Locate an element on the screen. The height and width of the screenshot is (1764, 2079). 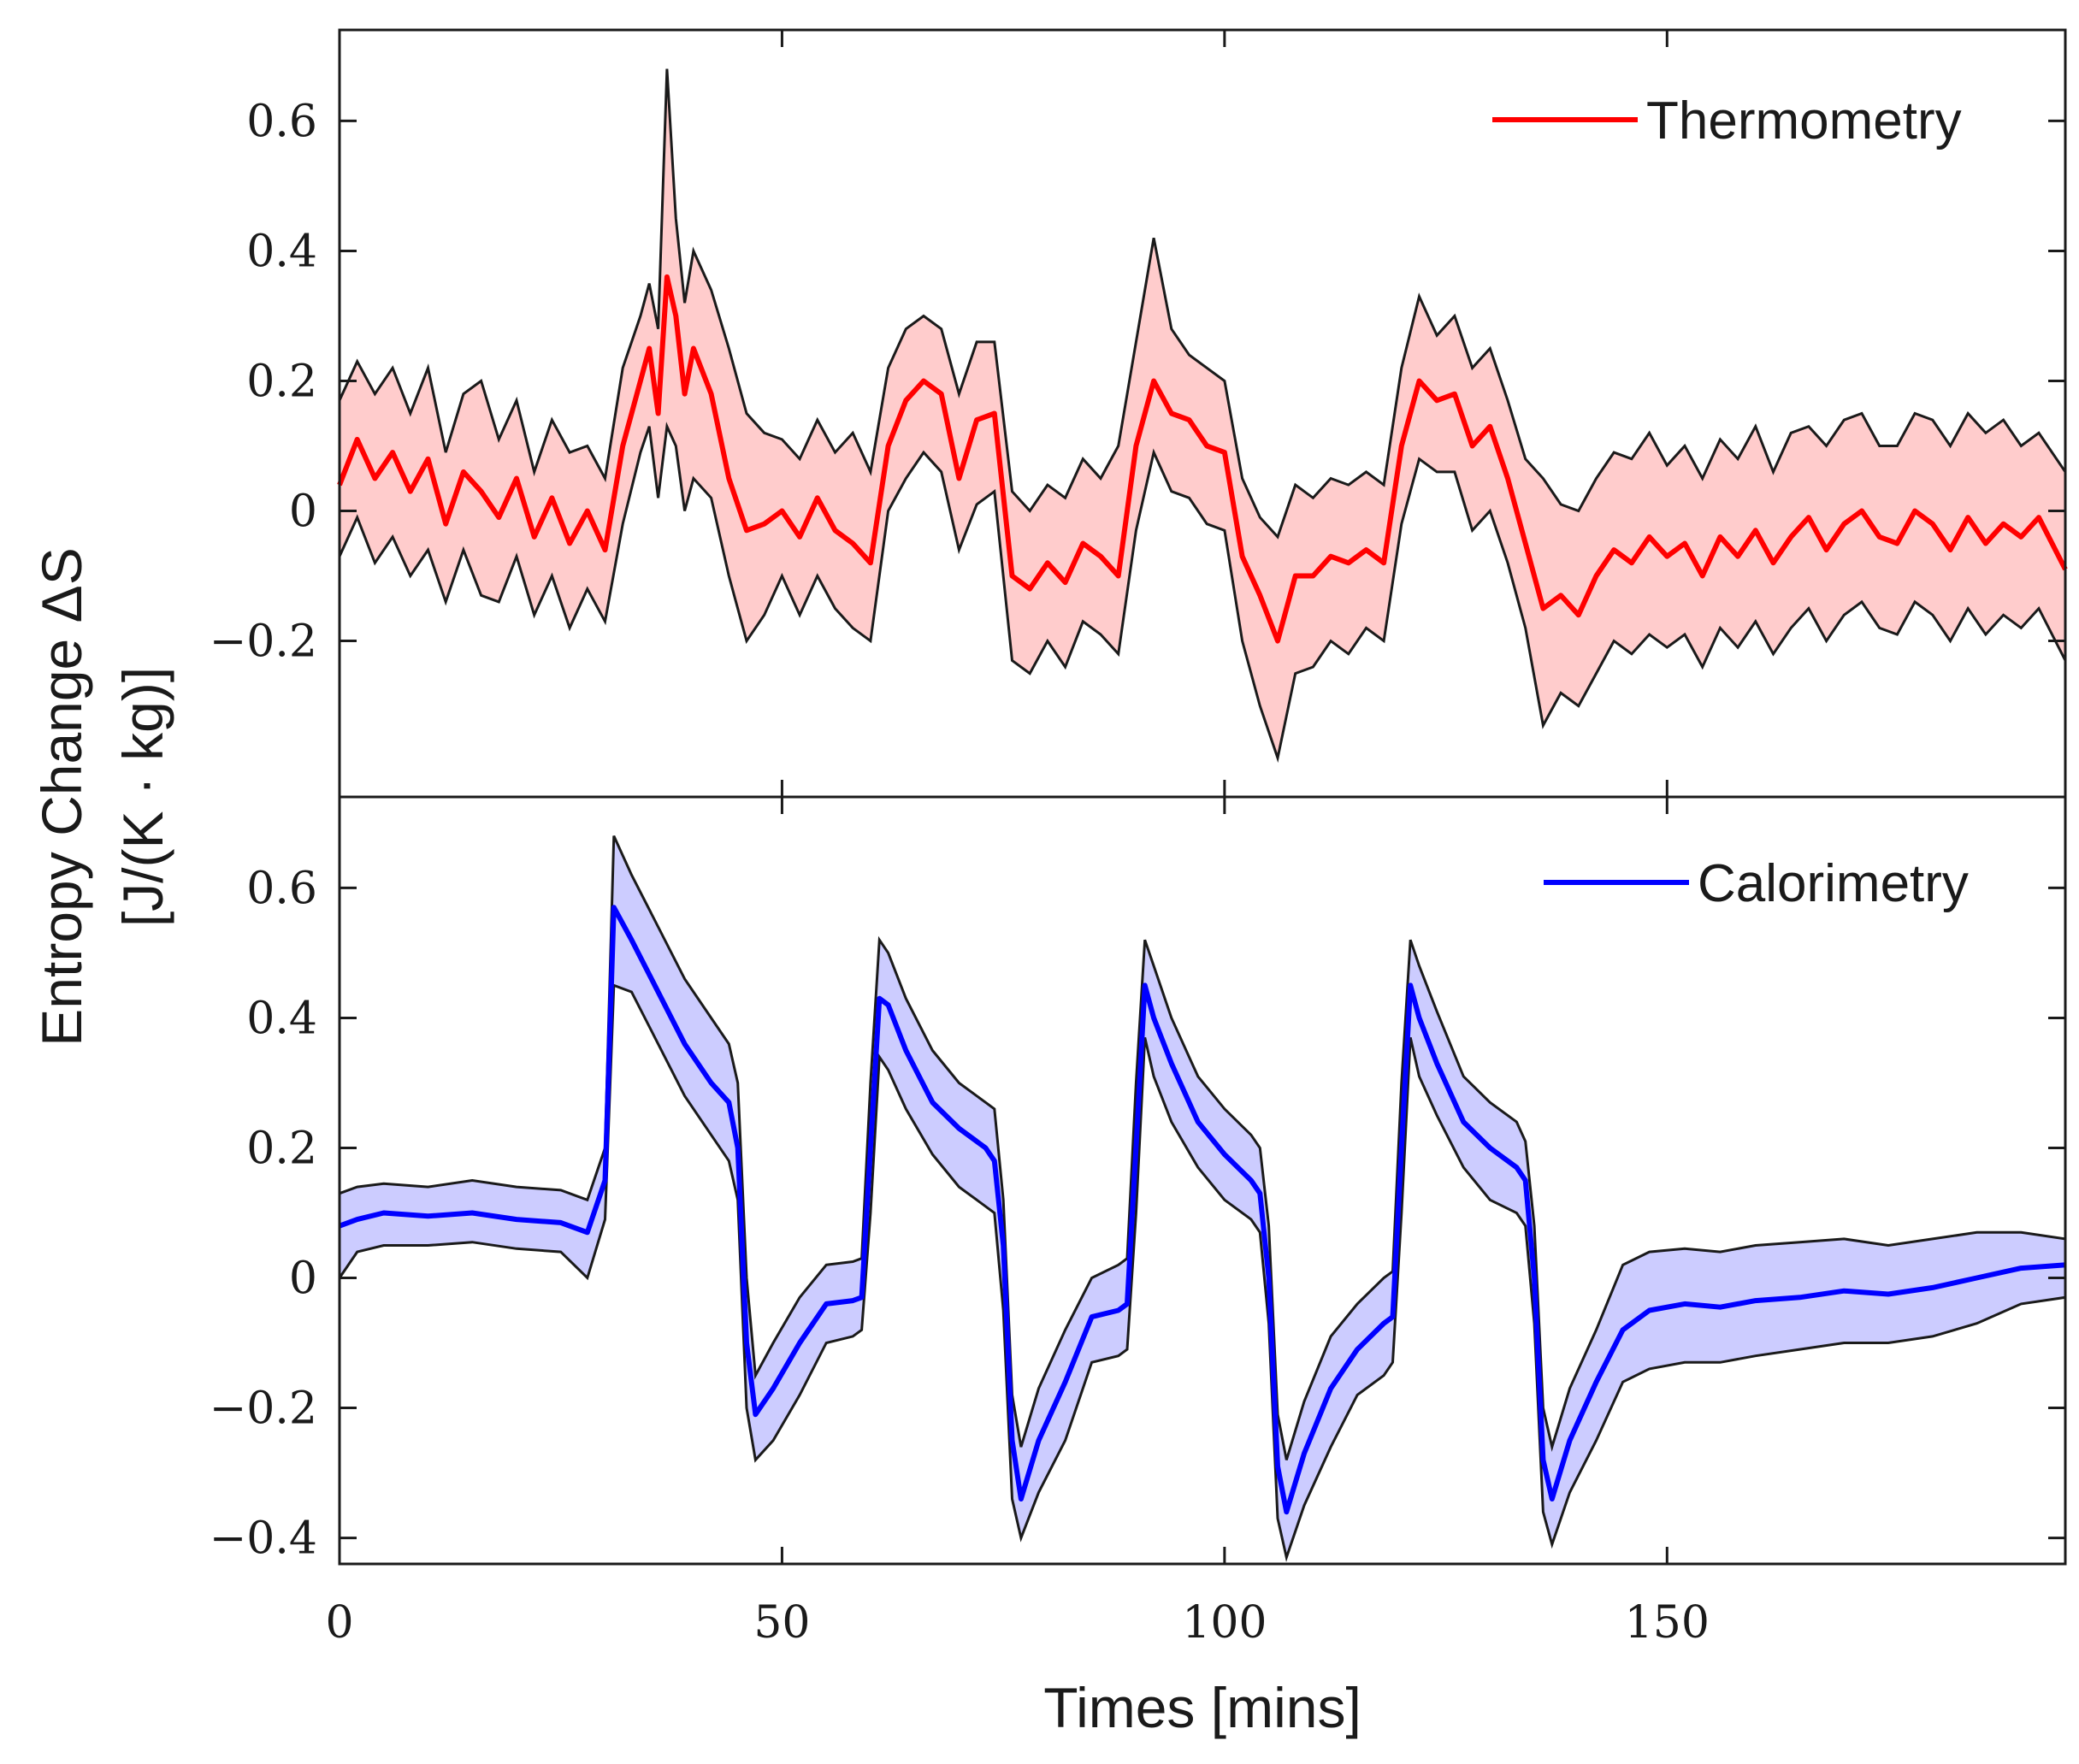
calorimetry-legend: Calorimetry is located at coordinates (1756, 884).